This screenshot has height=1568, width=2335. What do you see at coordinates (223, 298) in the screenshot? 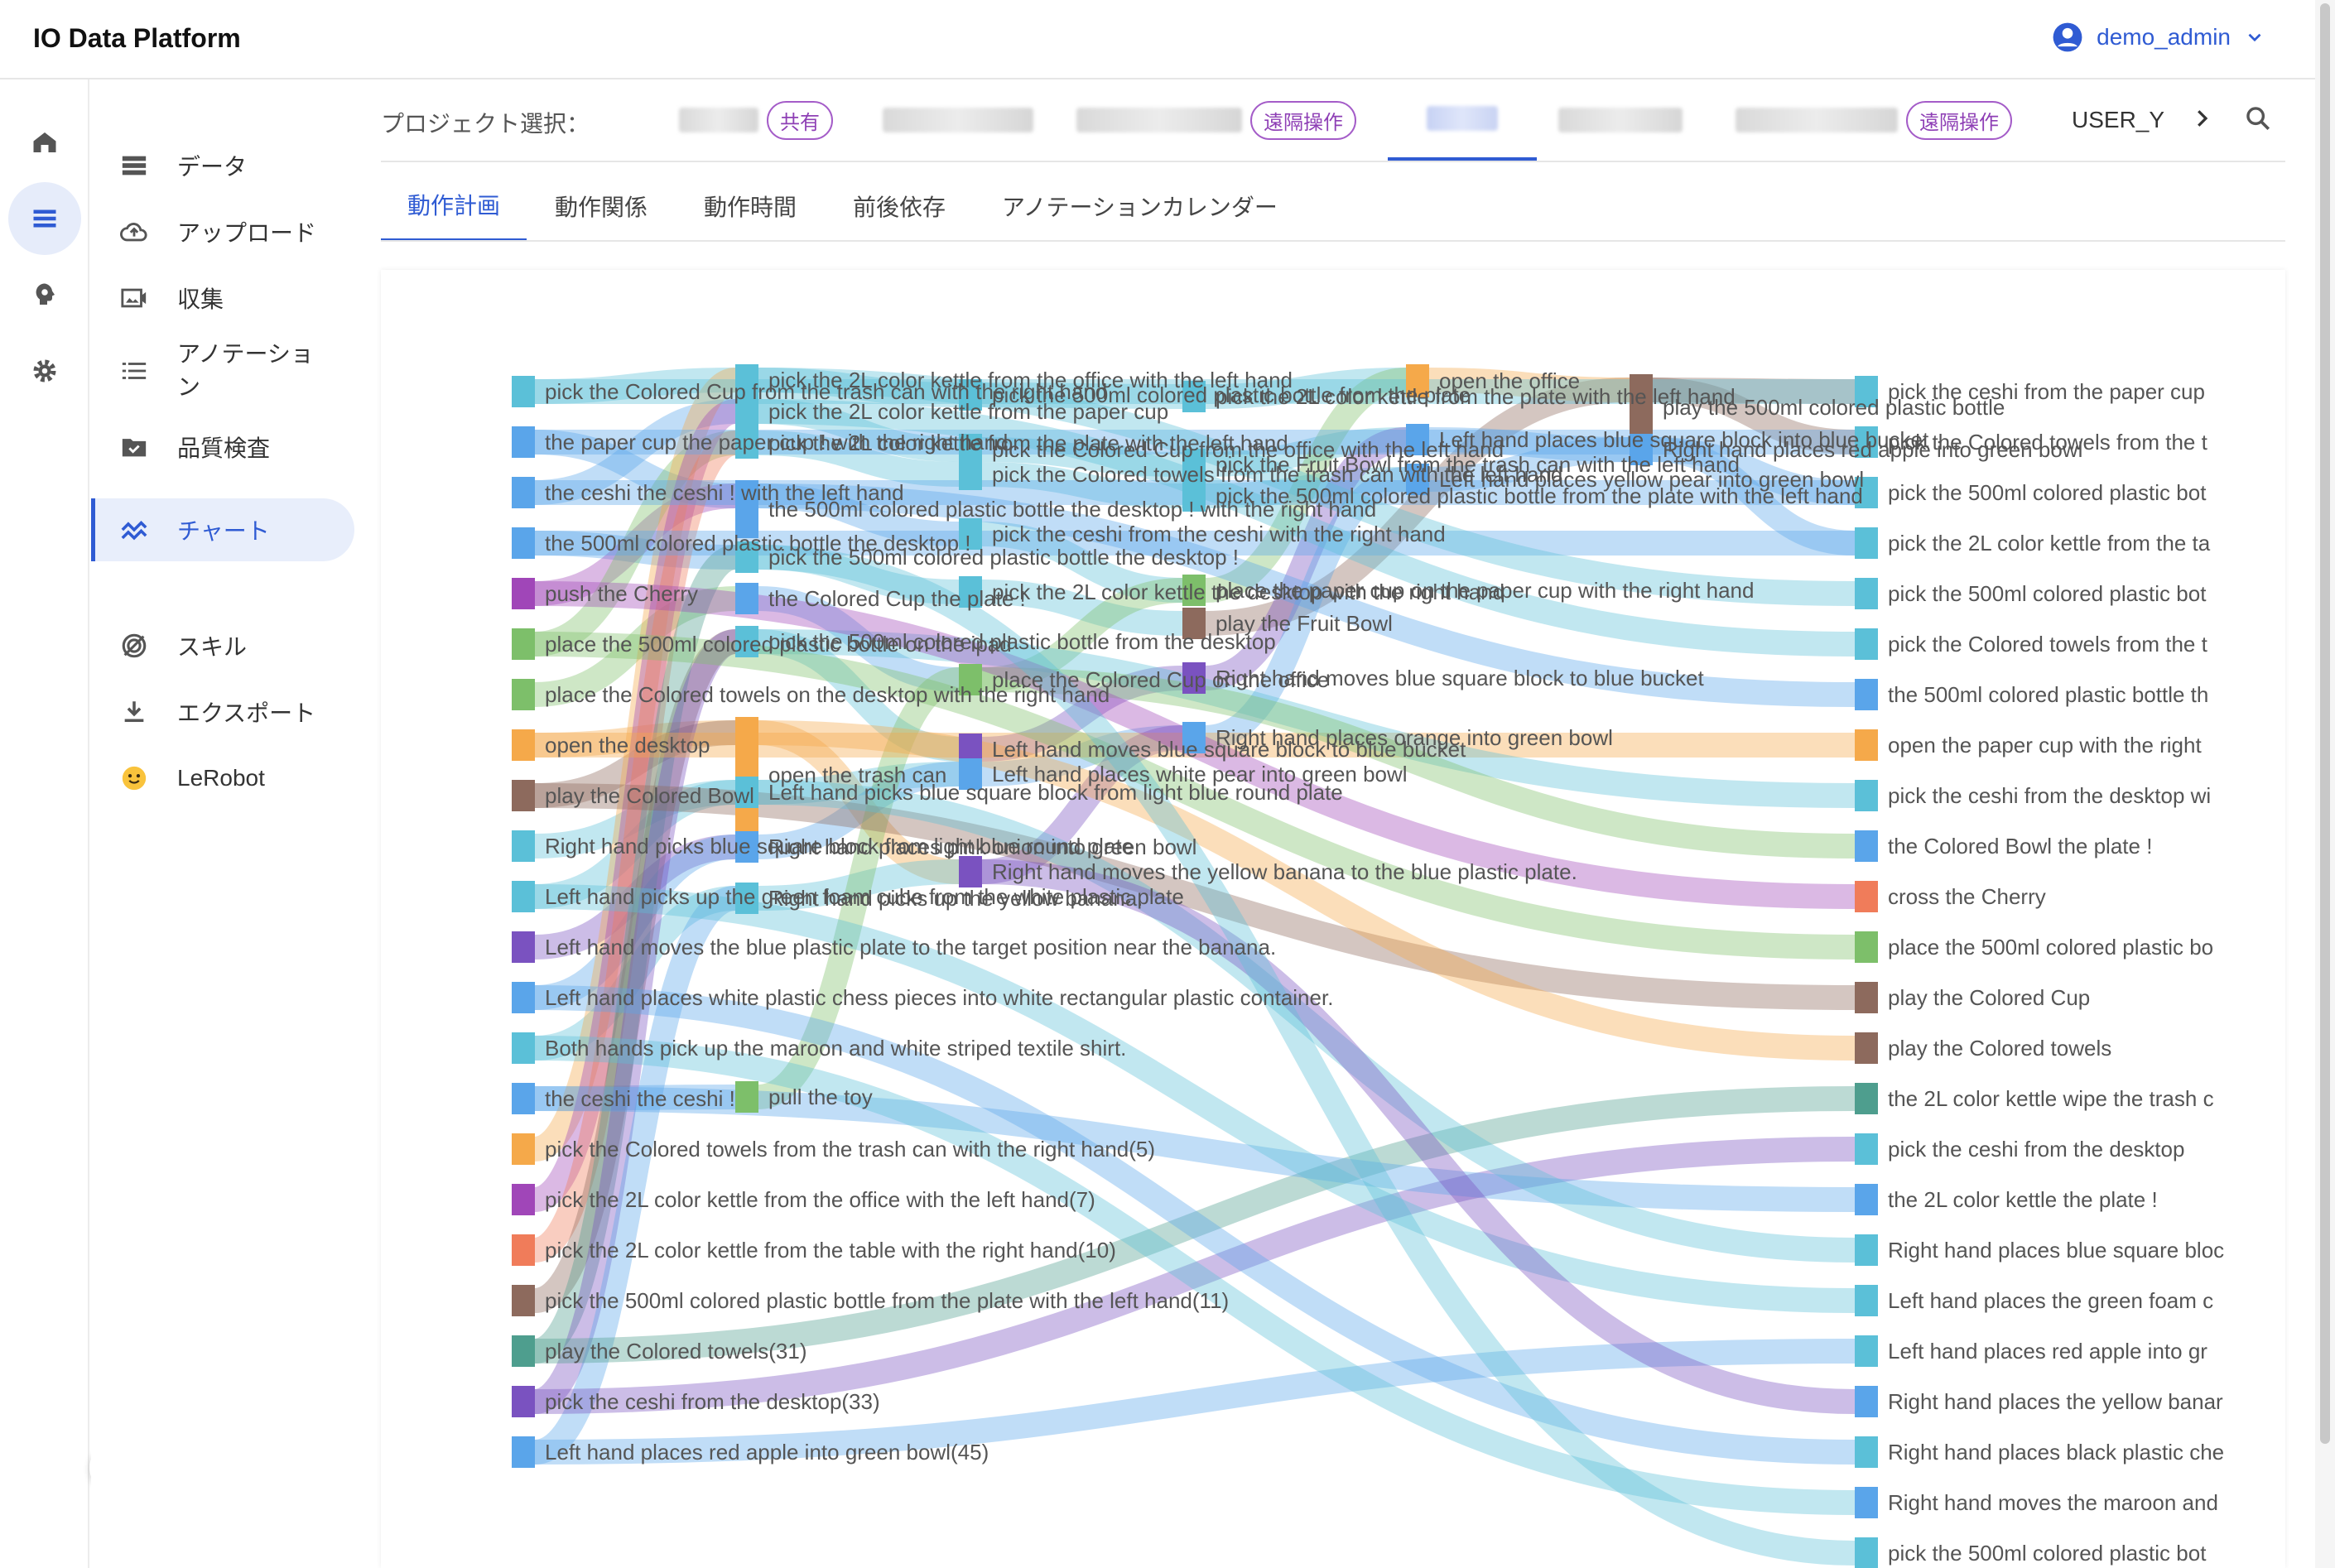
I see `nav-item-collect: 収集` at bounding box center [223, 298].